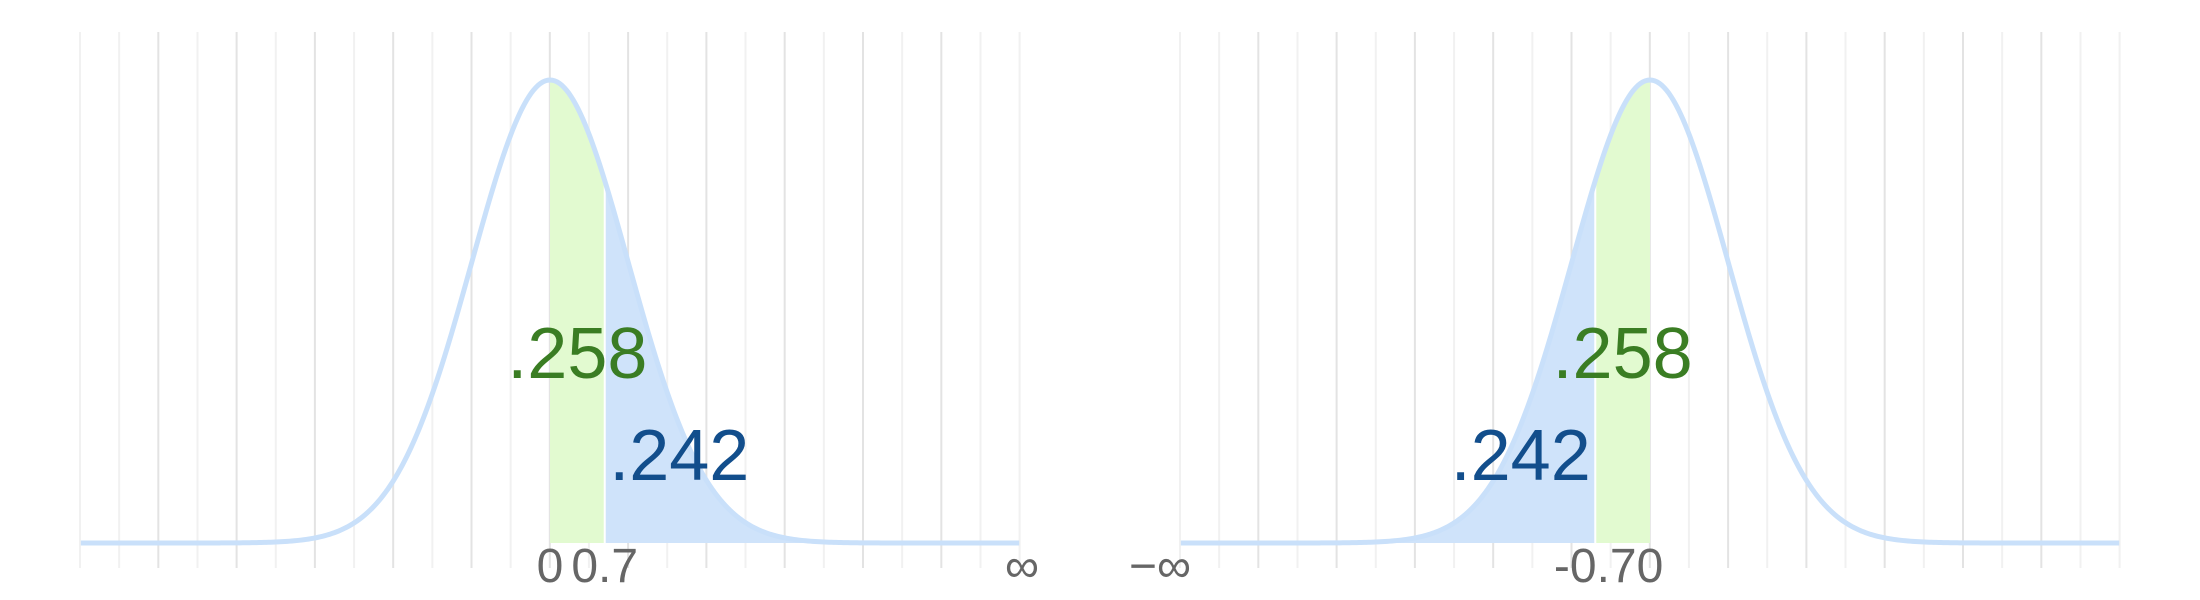 The width and height of the screenshot is (2200, 600). I want to click on tick-label: ∞, so click(1022, 566).